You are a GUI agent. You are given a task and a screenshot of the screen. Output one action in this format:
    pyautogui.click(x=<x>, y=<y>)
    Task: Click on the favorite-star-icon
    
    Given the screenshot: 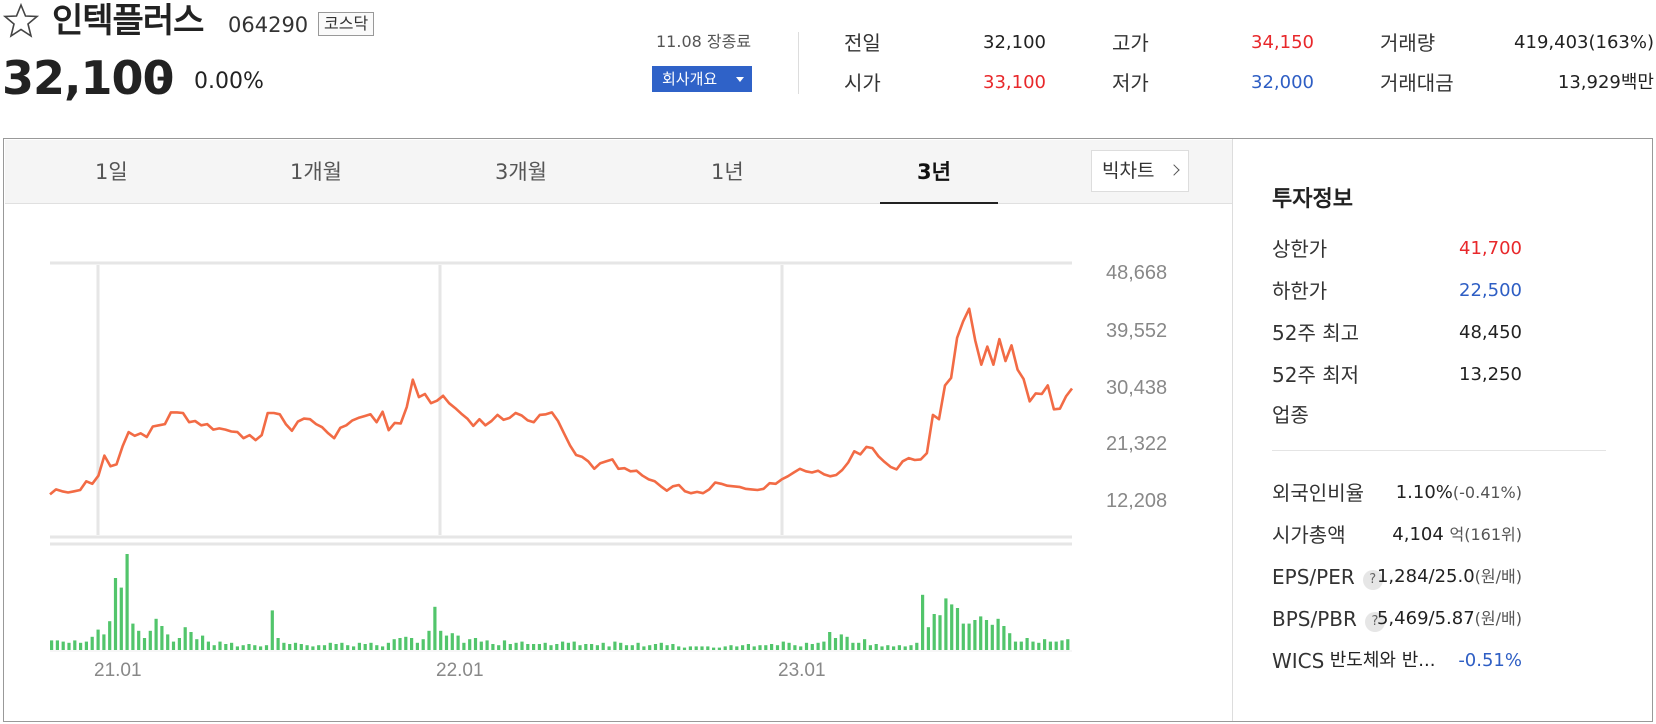 What is the action you would take?
    pyautogui.click(x=21, y=21)
    